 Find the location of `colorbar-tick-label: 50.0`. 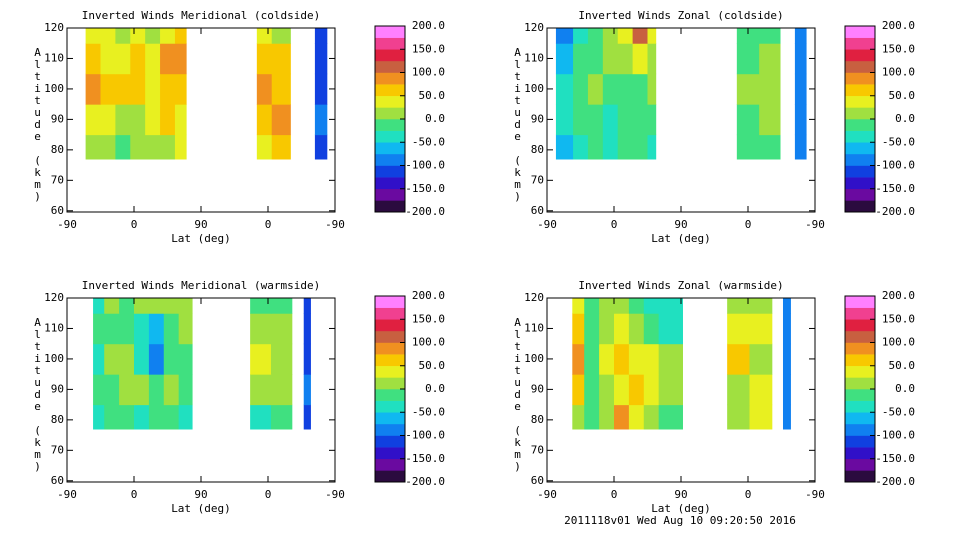

colorbar-tick-label: 50.0 is located at coordinates (432, 365).